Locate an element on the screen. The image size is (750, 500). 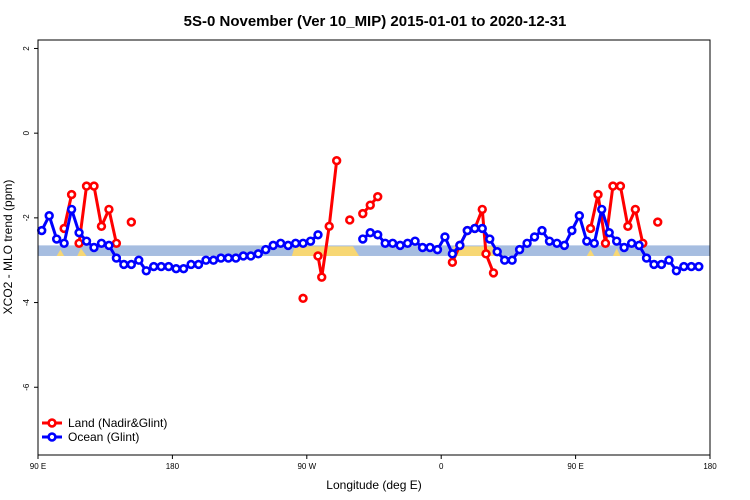
y-tick-label: 2 is located at coordinates (26, 48).